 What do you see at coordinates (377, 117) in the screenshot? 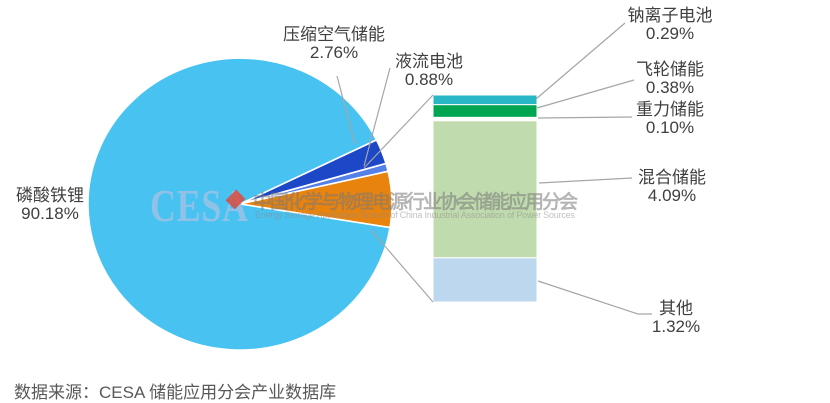
I see `leader-line-flow-battery` at bounding box center [377, 117].